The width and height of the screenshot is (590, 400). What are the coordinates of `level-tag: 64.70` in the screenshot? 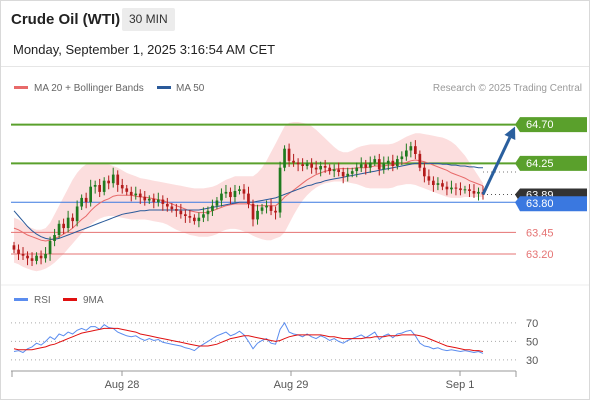 It's located at (551, 125).